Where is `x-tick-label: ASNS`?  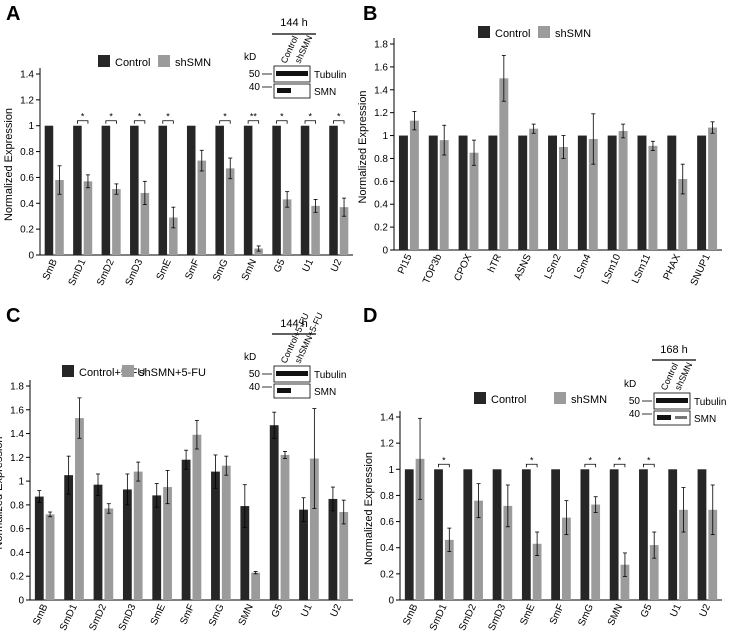 x-tick-label: ASNS is located at coordinates (523, 267).